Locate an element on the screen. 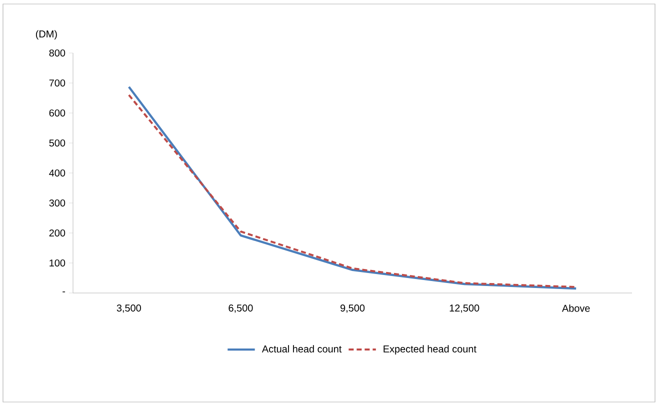 The image size is (659, 406). x-tick-label: Above is located at coordinates (576, 308).